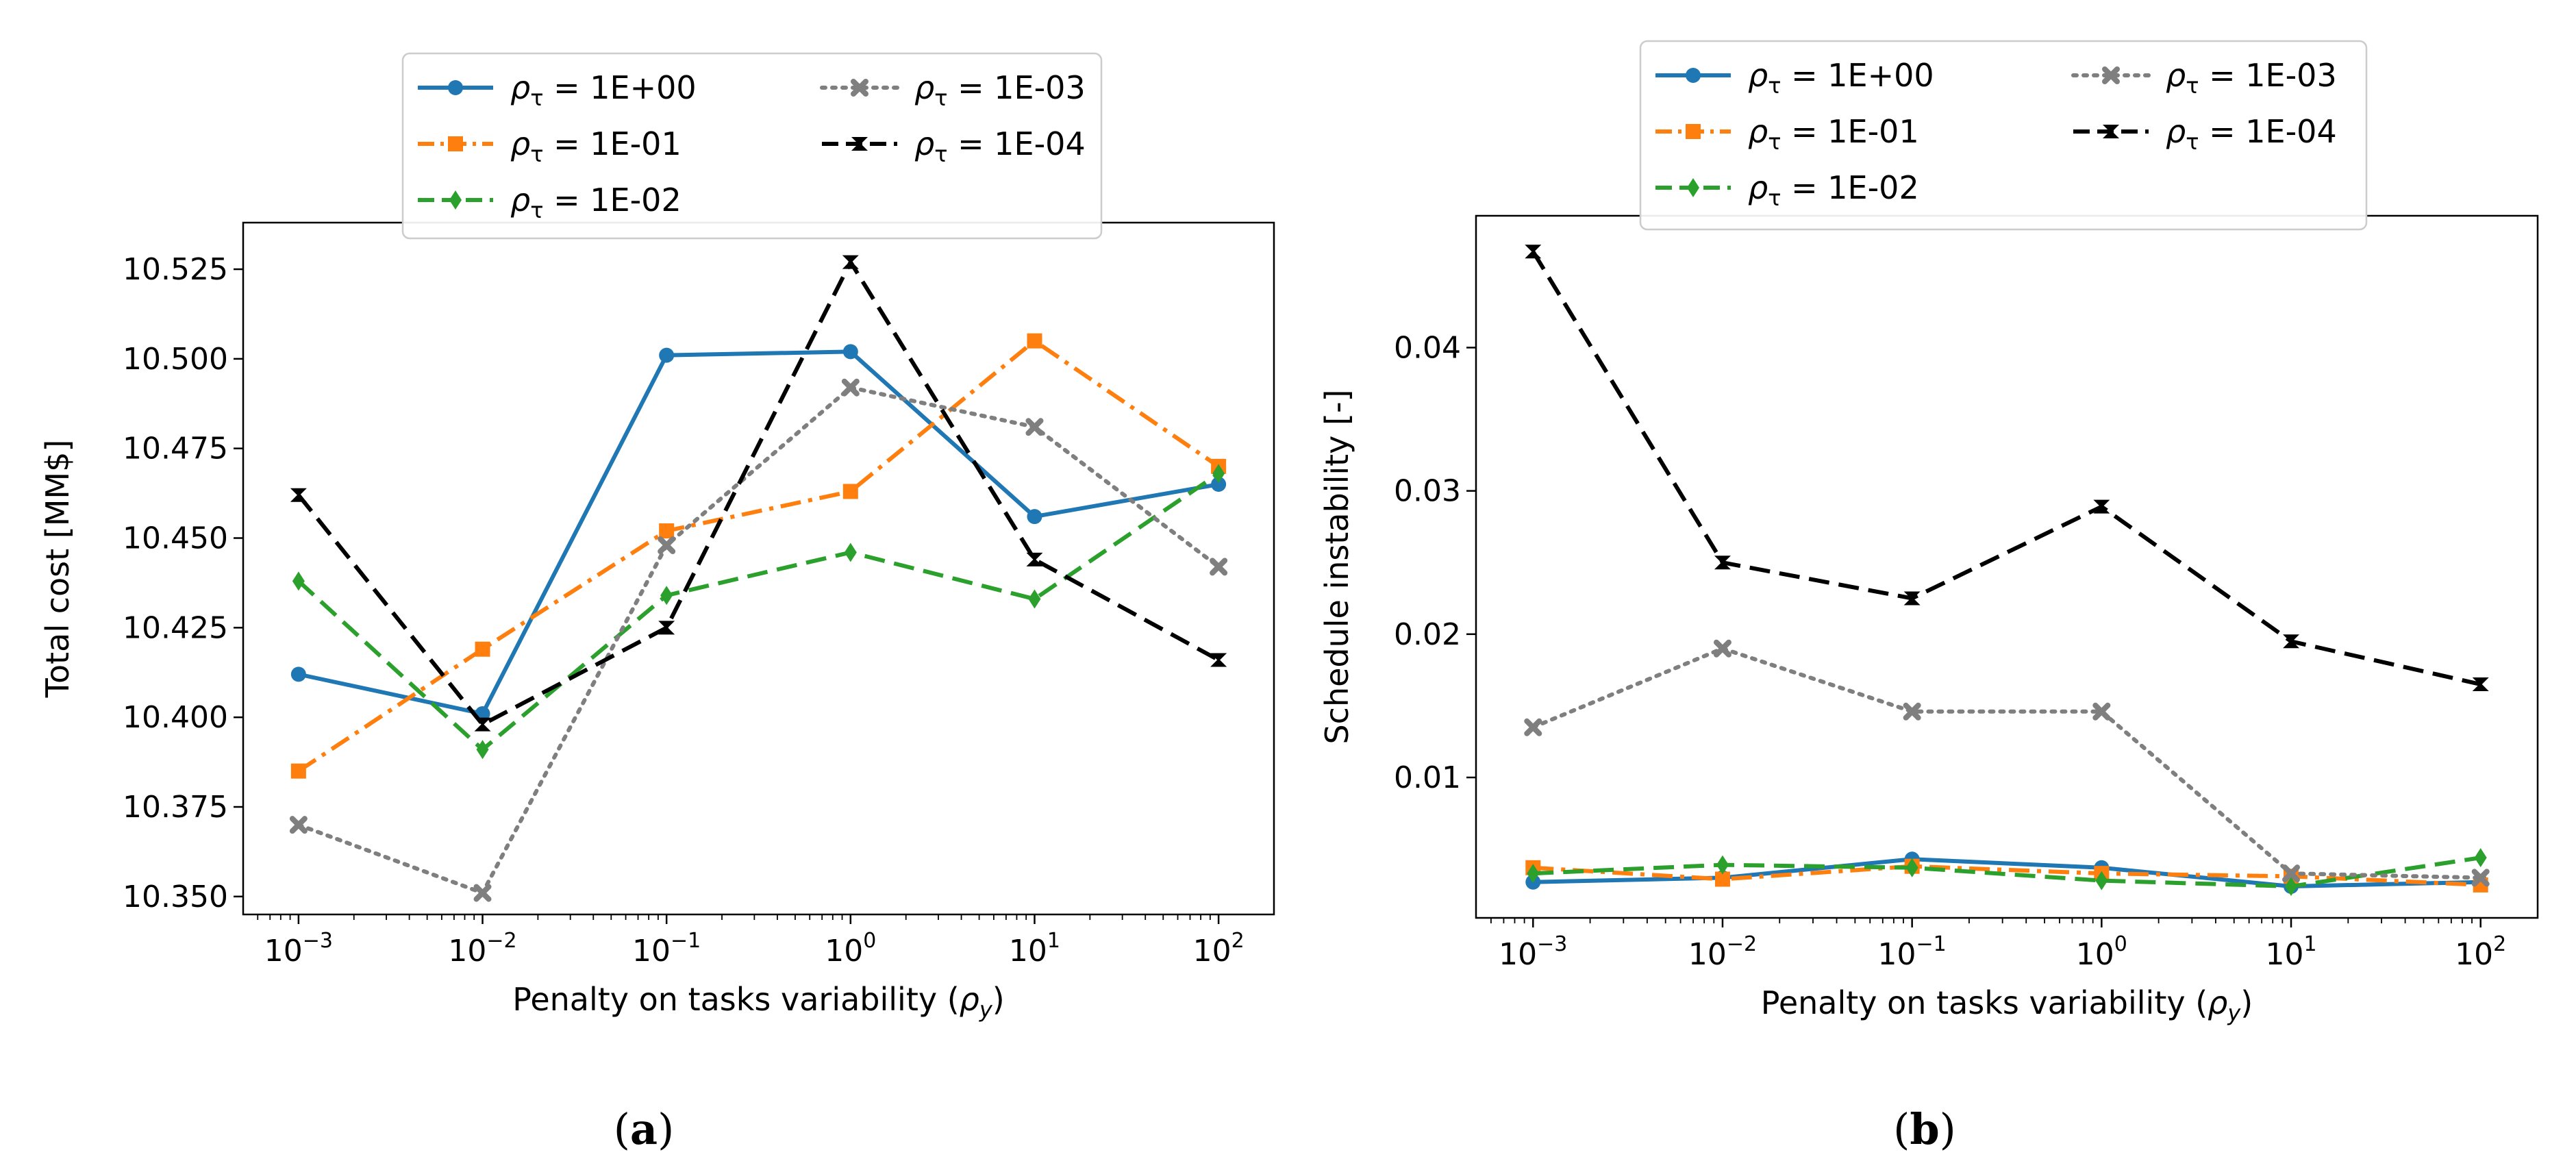  What do you see at coordinates (175, 269) in the screenshot?
I see `y-tick-label: 10.525` at bounding box center [175, 269].